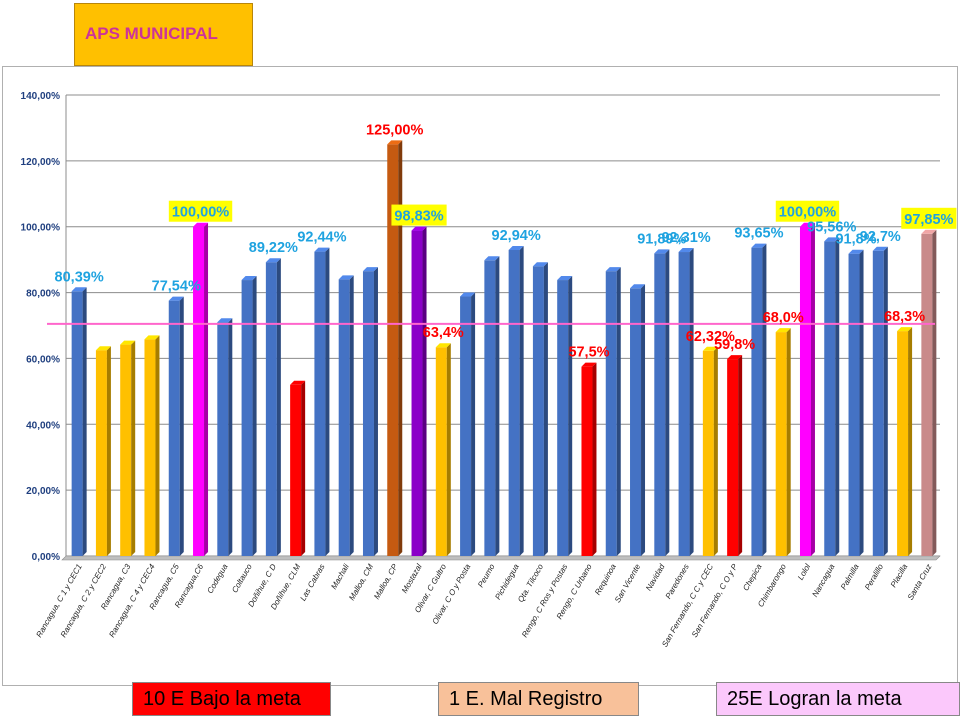 The height and width of the screenshot is (720, 960). What do you see at coordinates (163, 34) in the screenshot?
I see `title-box: APS MUNICIPAL` at bounding box center [163, 34].